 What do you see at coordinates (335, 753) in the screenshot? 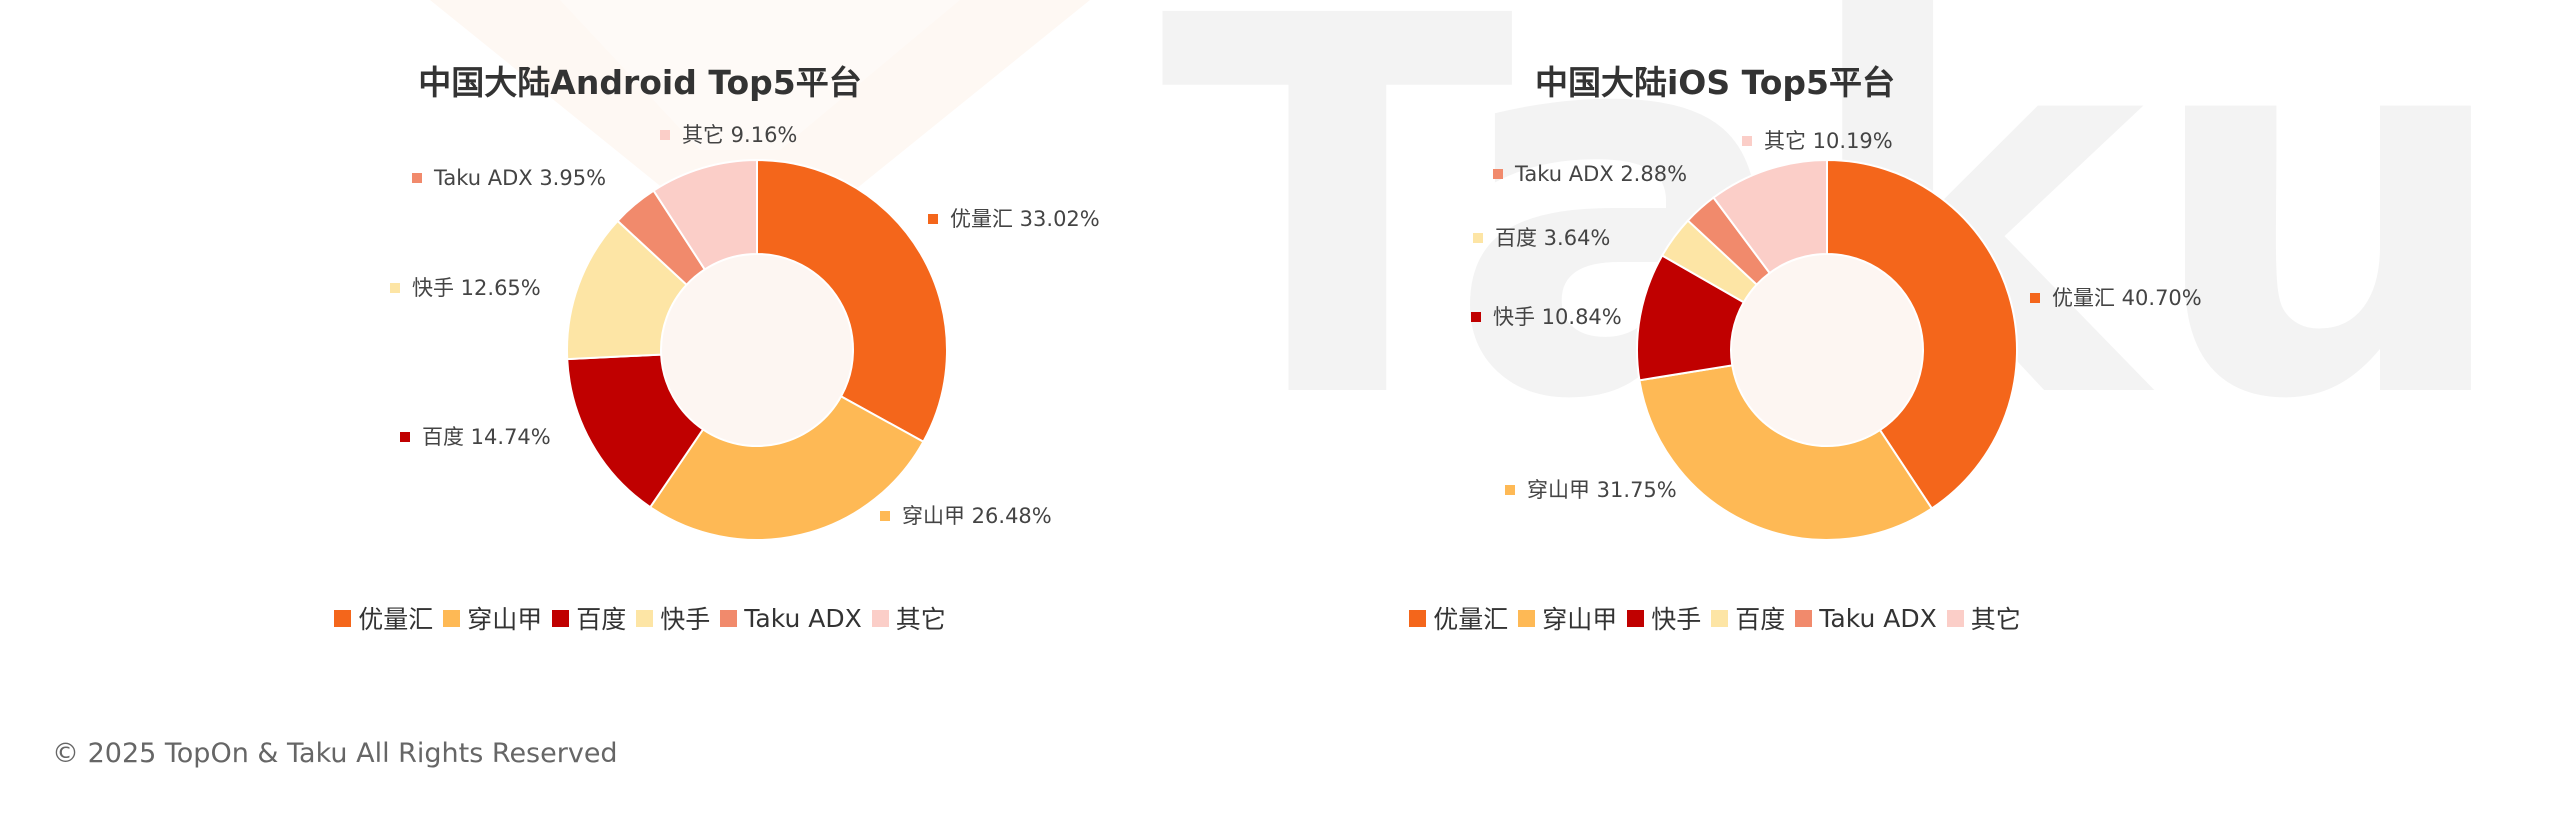
I see `copyright-footer: © 2025 TopOn & Taku All Rights Reserved` at bounding box center [335, 753].